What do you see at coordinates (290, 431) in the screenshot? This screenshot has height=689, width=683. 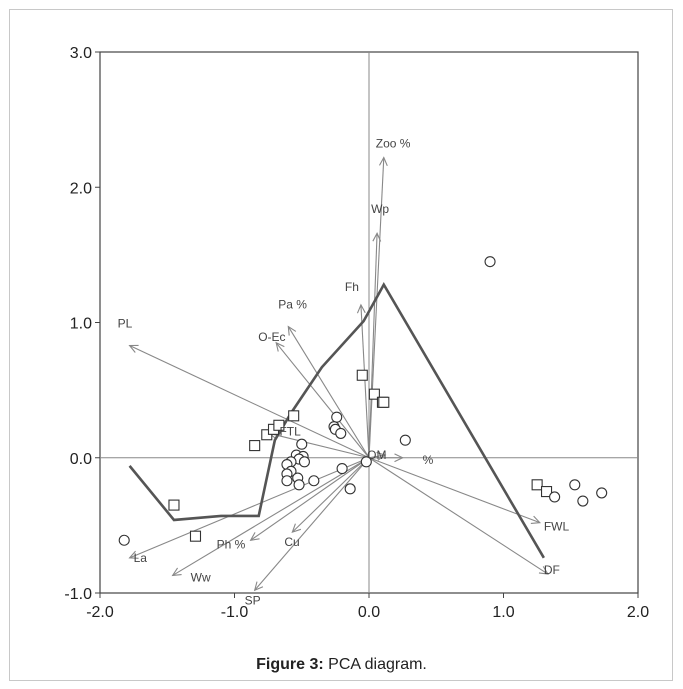 I see `vector-label: FTL` at bounding box center [290, 431].